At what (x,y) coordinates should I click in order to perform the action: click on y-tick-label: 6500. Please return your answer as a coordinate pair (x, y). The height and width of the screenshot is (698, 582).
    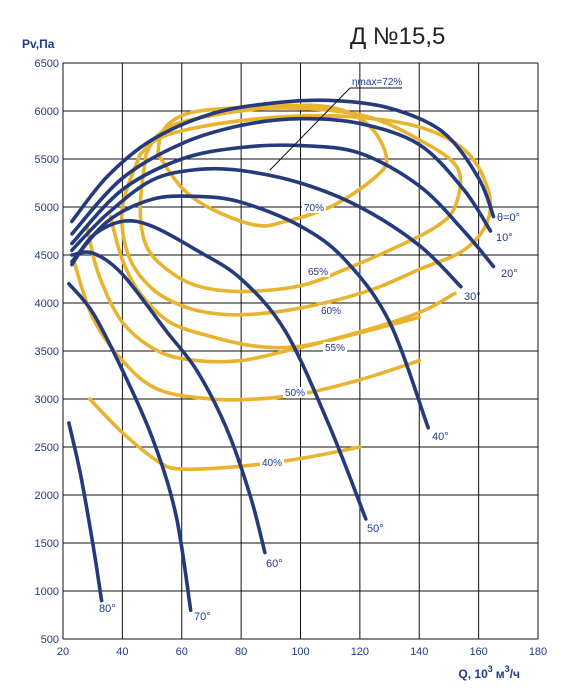
    Looking at the image, I should click on (47, 64).